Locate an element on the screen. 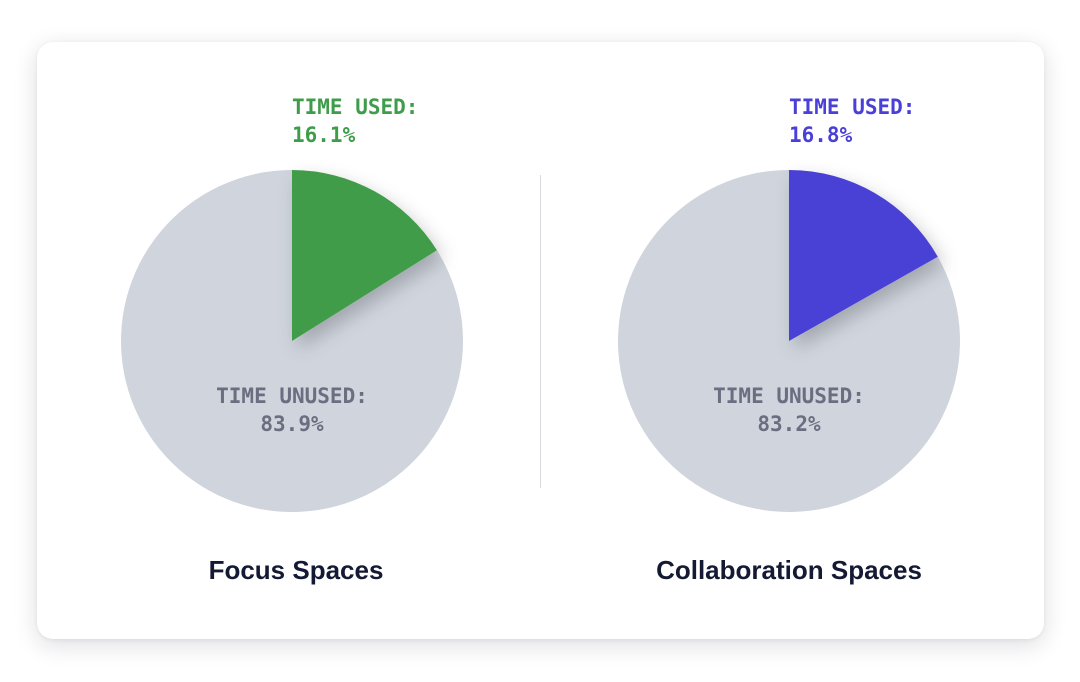 This screenshot has width=1080, height=682. chart-title: Collaboration Spaces is located at coordinates (789, 570).